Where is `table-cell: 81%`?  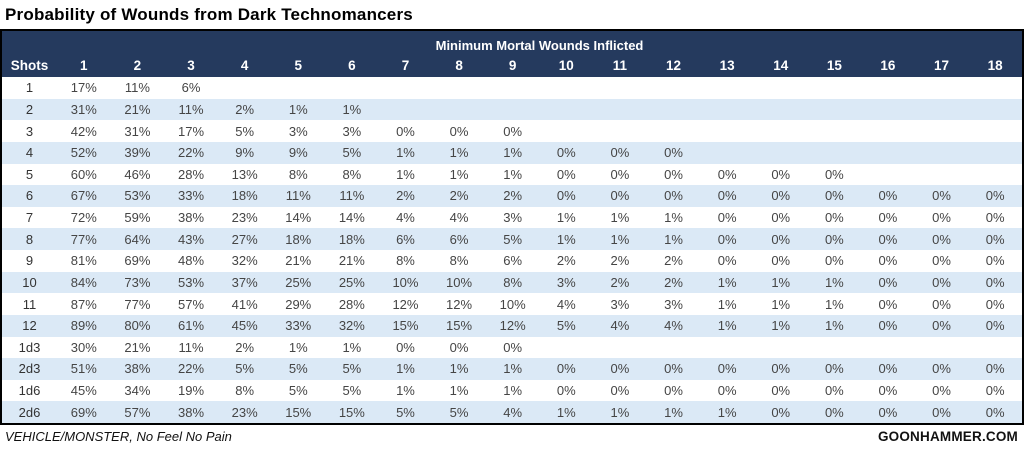 table-cell: 81% is located at coordinates (83, 261).